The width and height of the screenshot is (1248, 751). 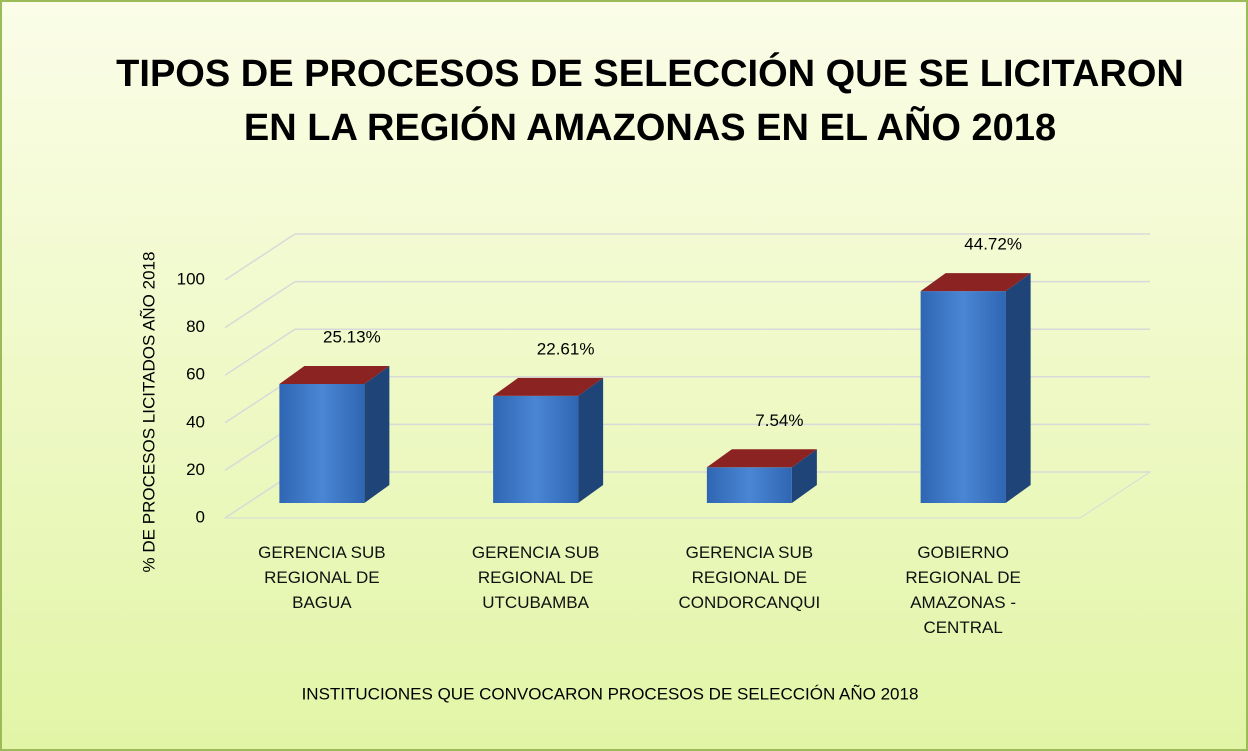 I want to click on y-tick-label: 100, so click(x=191, y=278).